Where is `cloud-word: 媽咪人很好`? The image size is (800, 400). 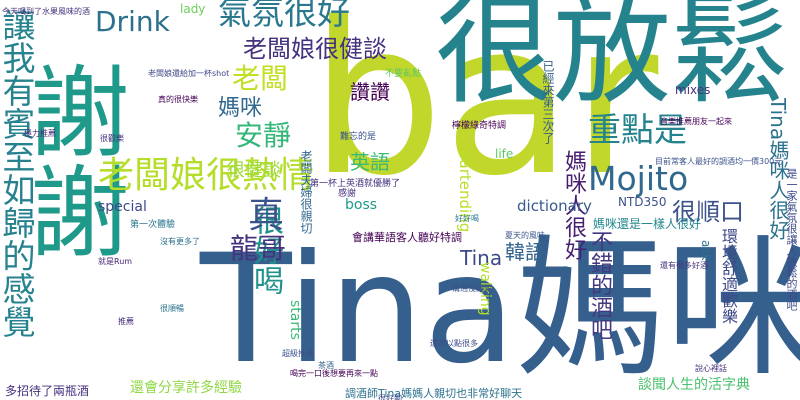
cloud-word: 媽咪人很好 is located at coordinates (573, 205).